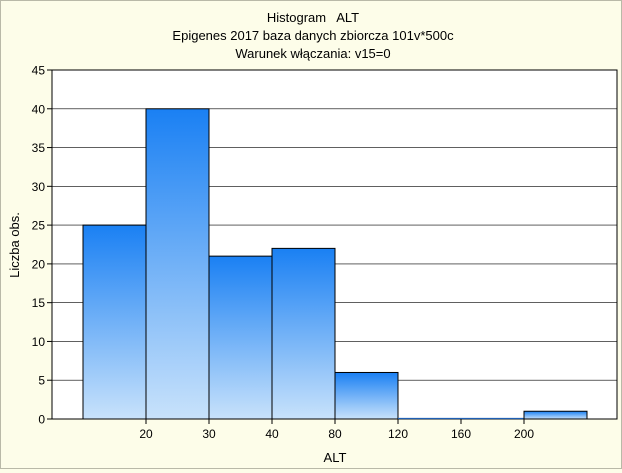 Image resolution: width=622 pixels, height=473 pixels. What do you see at coordinates (209, 434) in the screenshot?
I see `x-tick-label: 30` at bounding box center [209, 434].